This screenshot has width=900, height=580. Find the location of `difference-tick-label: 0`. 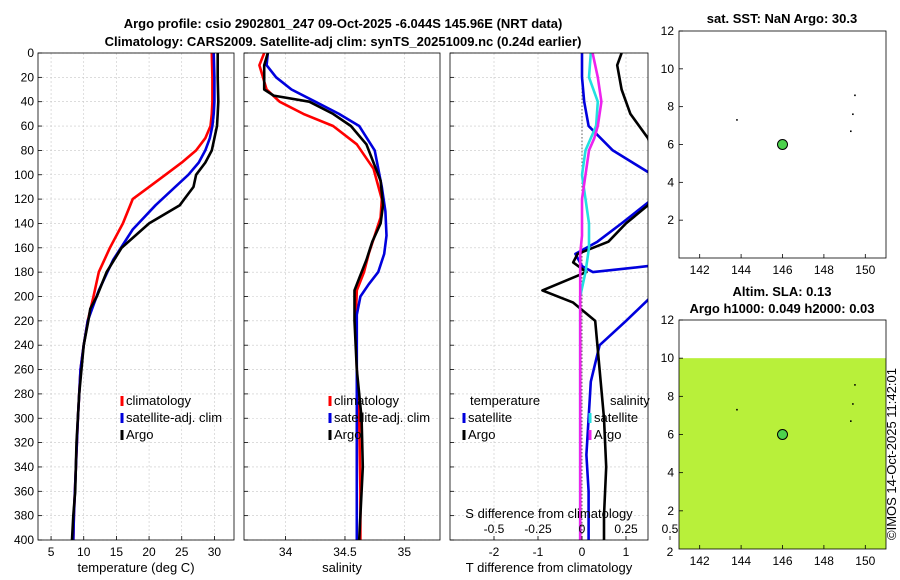

difference-tick-label: 0 is located at coordinates (582, 552).